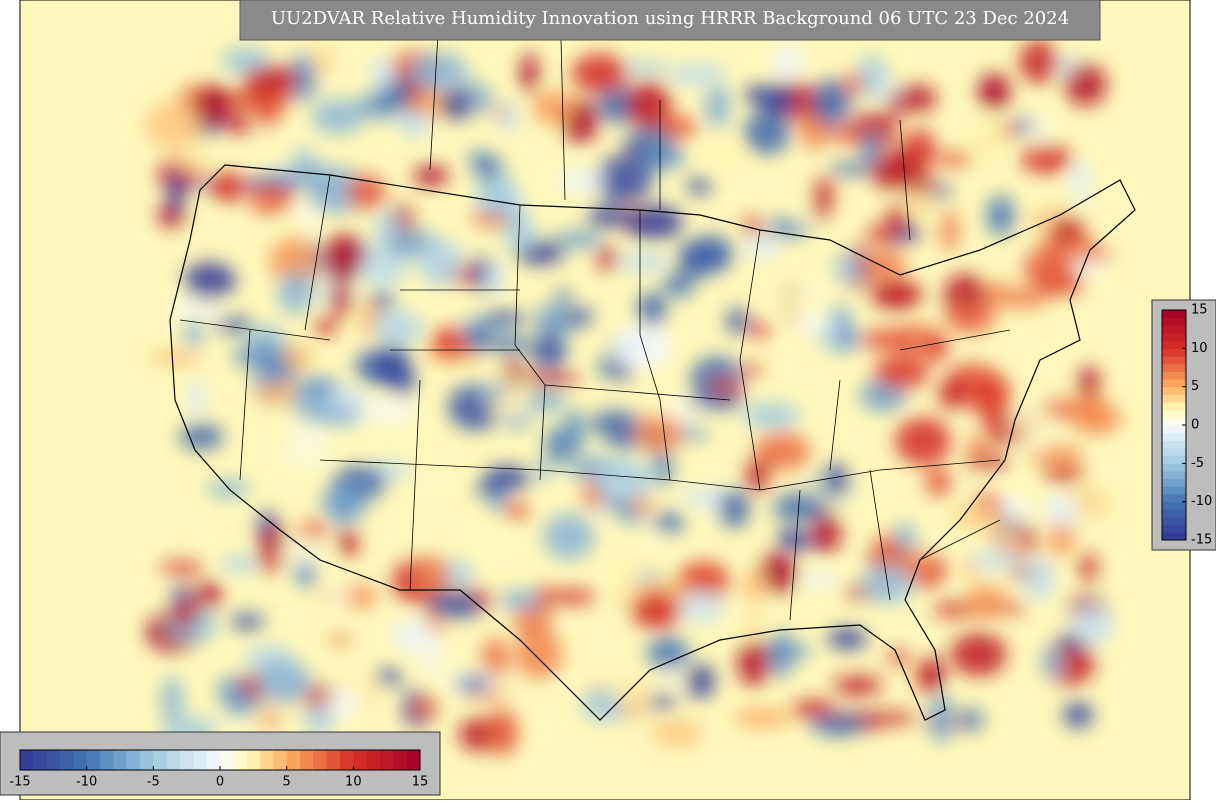 Image resolution: width=1216 pixels, height=804 pixels. What do you see at coordinates (1197, 463) in the screenshot?
I see `colorbar-tick-label: -5` at bounding box center [1197, 463].